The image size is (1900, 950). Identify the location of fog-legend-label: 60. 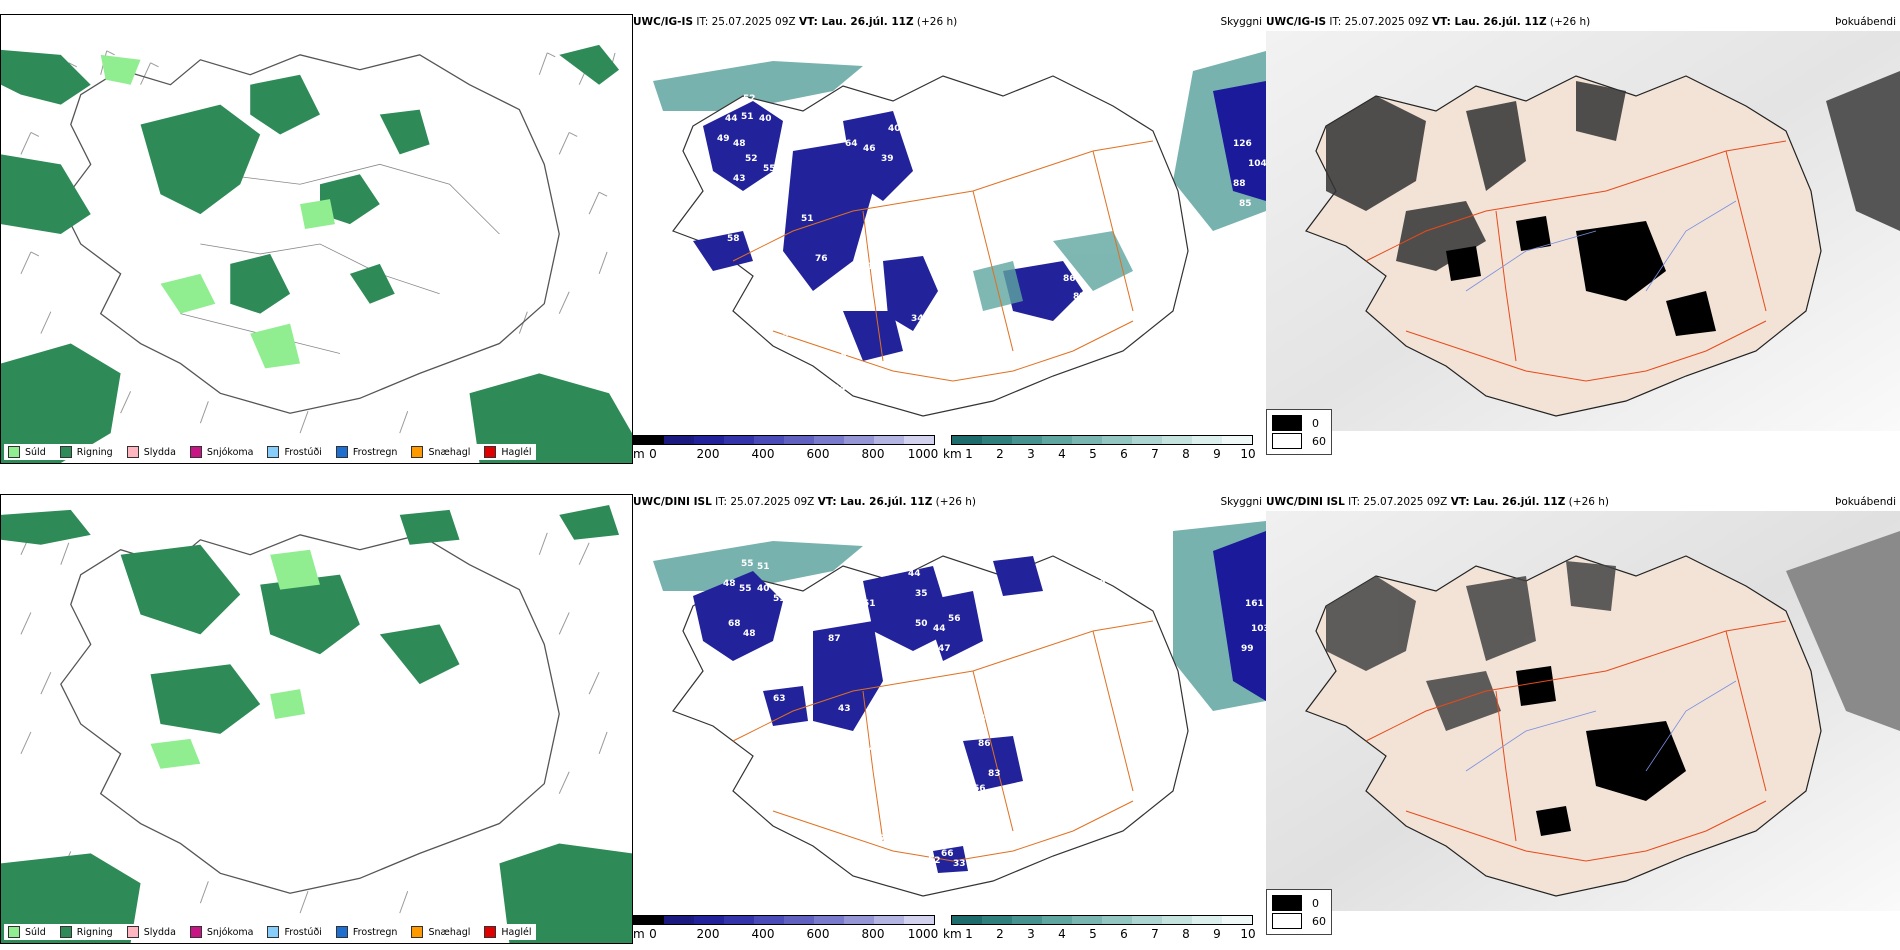
(1319, 921).